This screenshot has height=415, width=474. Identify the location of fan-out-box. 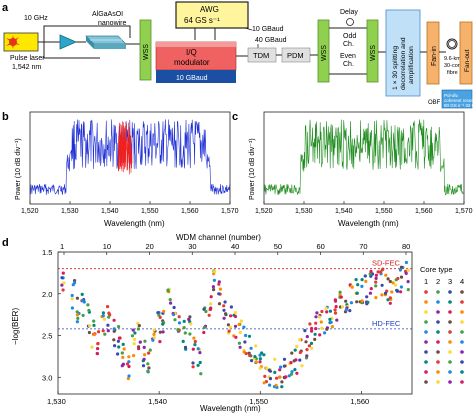
(466, 53).